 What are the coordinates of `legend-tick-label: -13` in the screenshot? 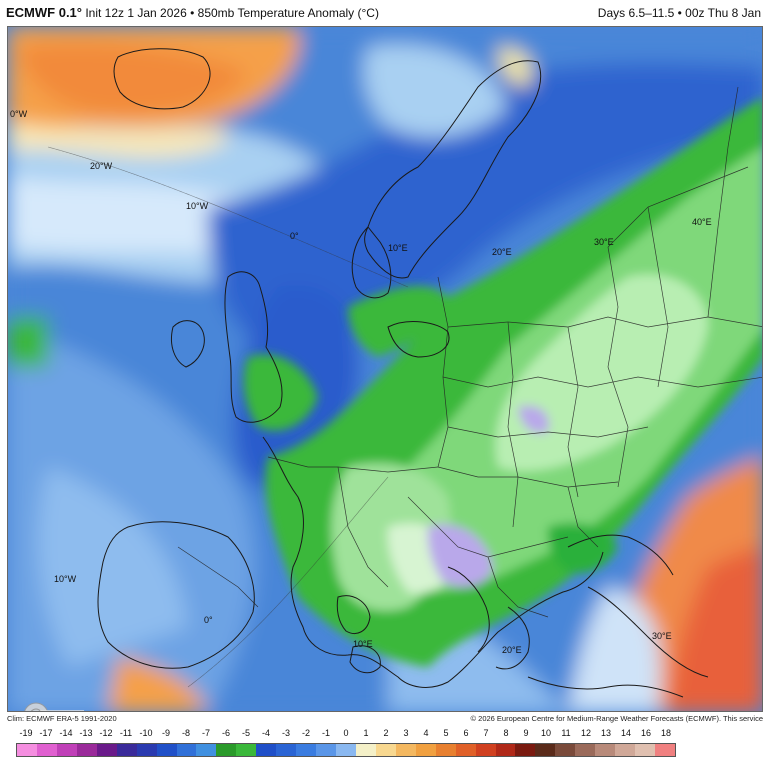 It's located at (86, 733).